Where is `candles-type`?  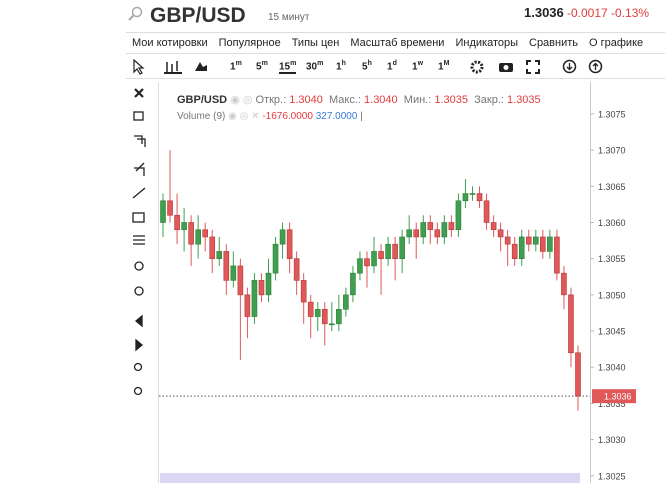 candles-type is located at coordinates (173, 67).